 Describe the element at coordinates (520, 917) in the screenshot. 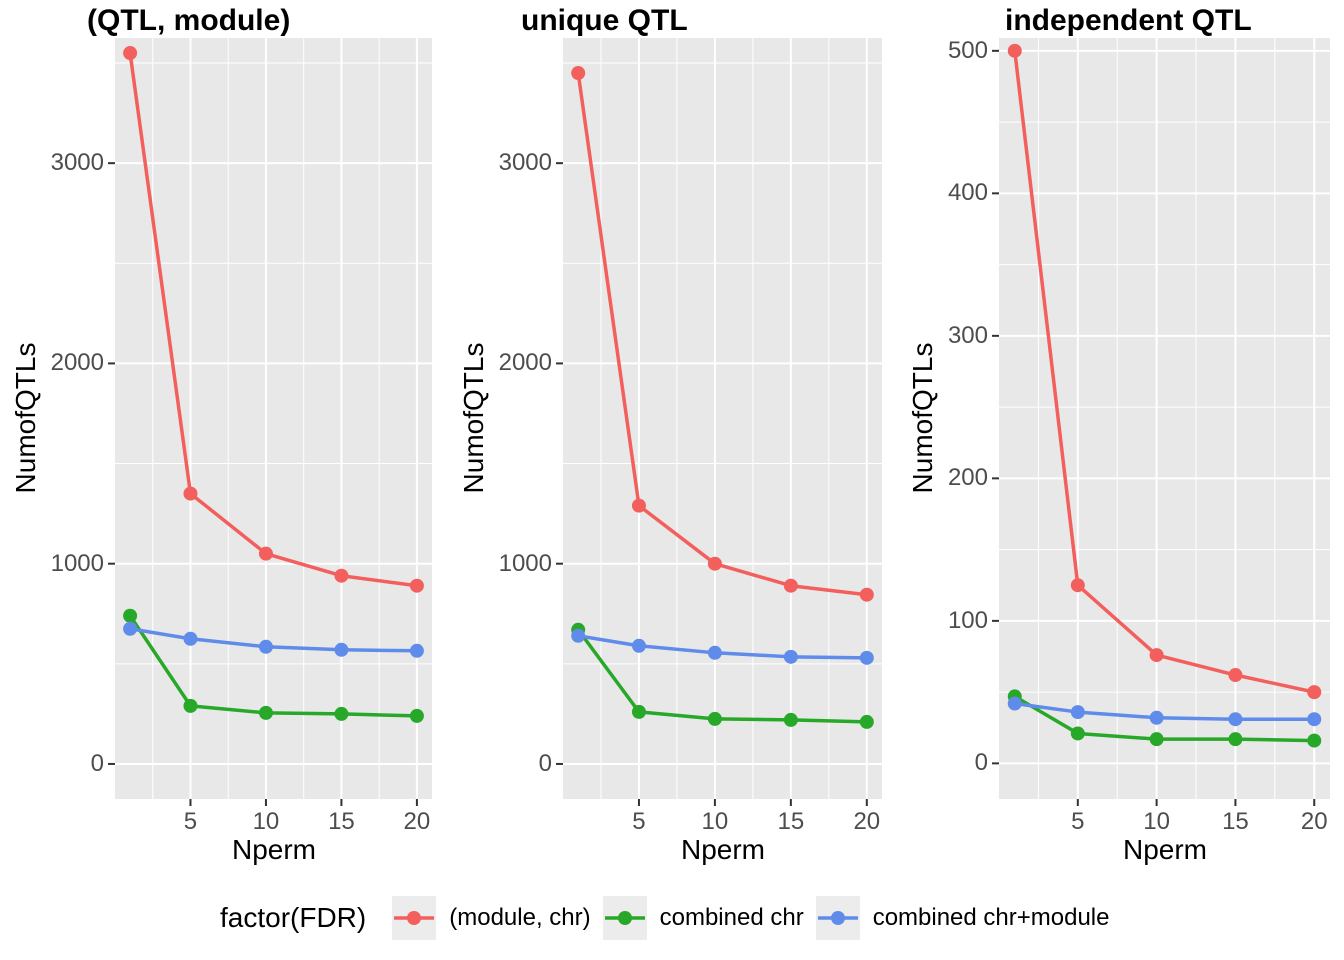

I see `legend-item-label: (module, chr)` at that location.